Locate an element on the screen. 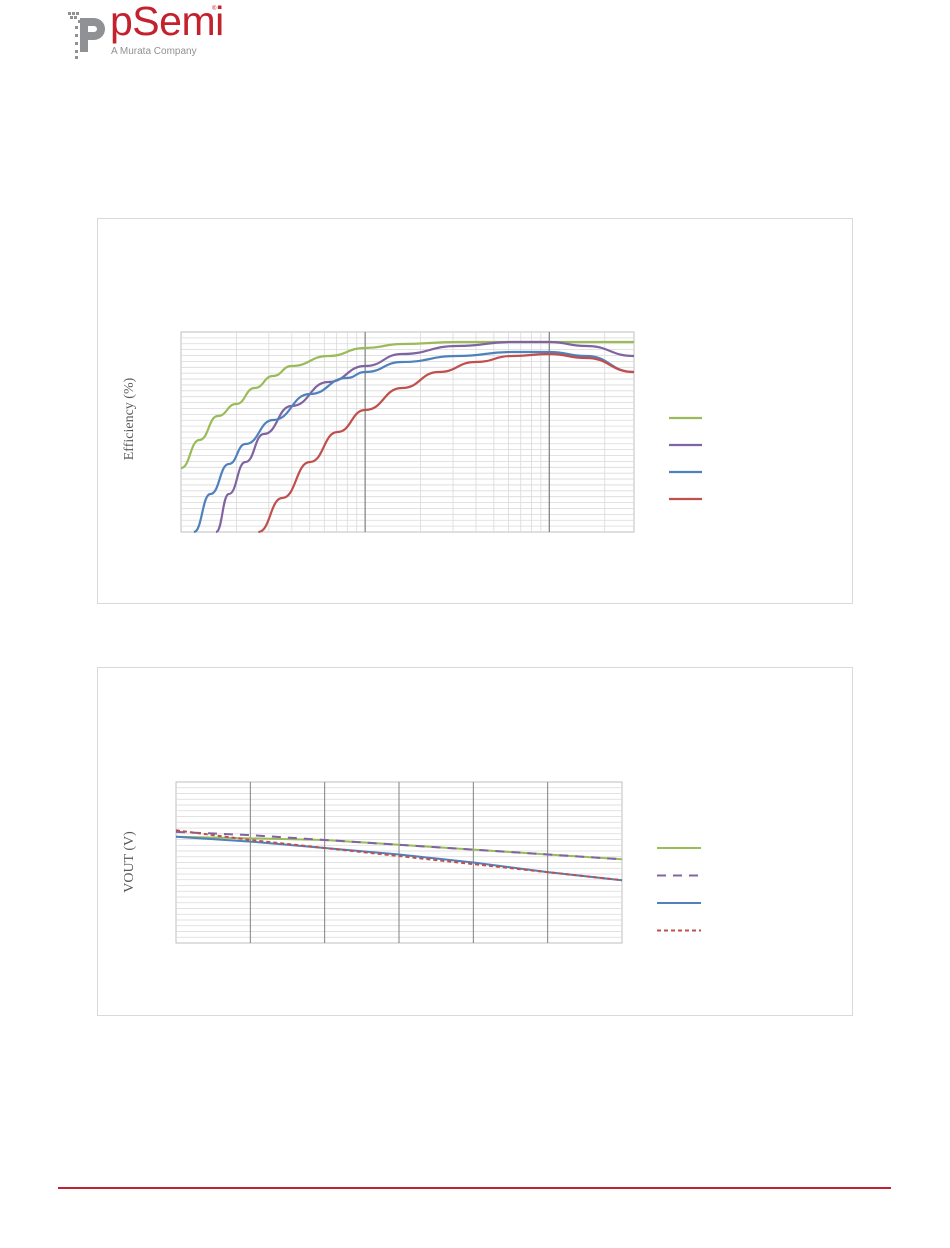 Image resolution: width=950 pixels, height=1248 pixels. registered-mark: ® is located at coordinates (214, 9).